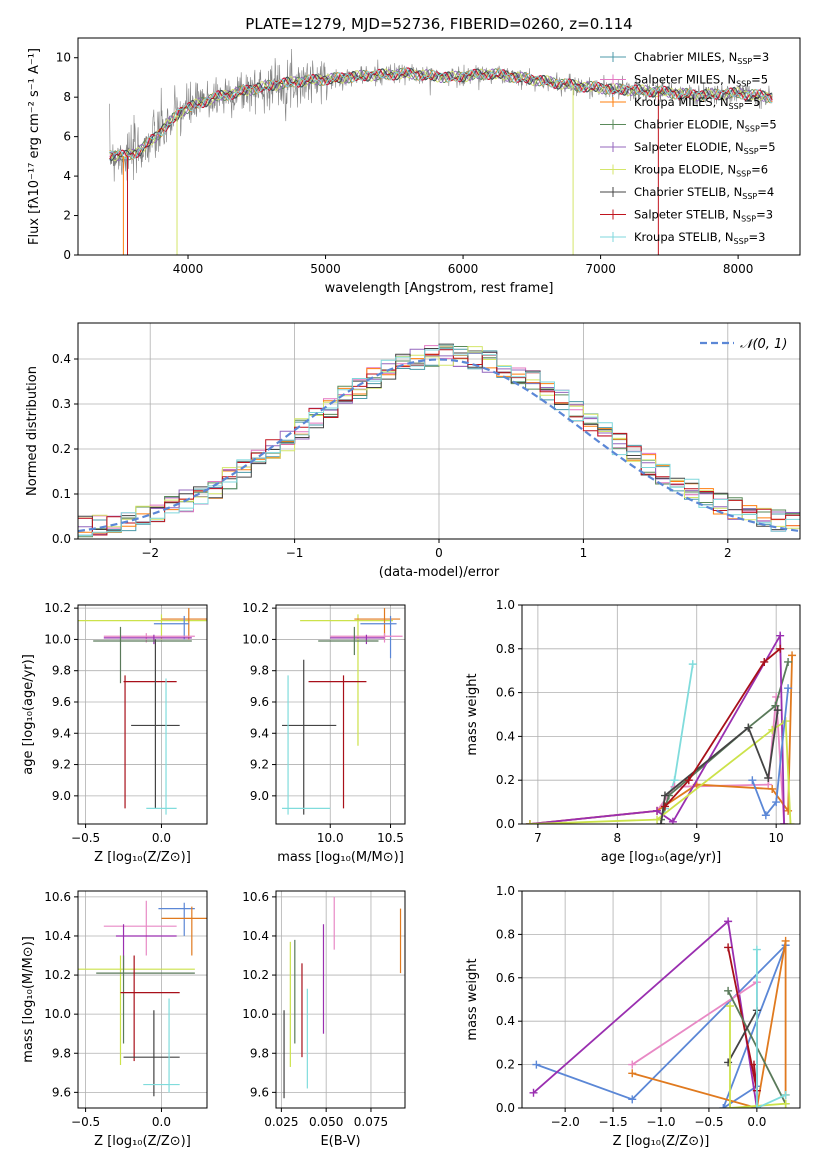 This screenshot has width=819, height=1170. I want to click on y-tick-label: 0.6, so click(505, 693).